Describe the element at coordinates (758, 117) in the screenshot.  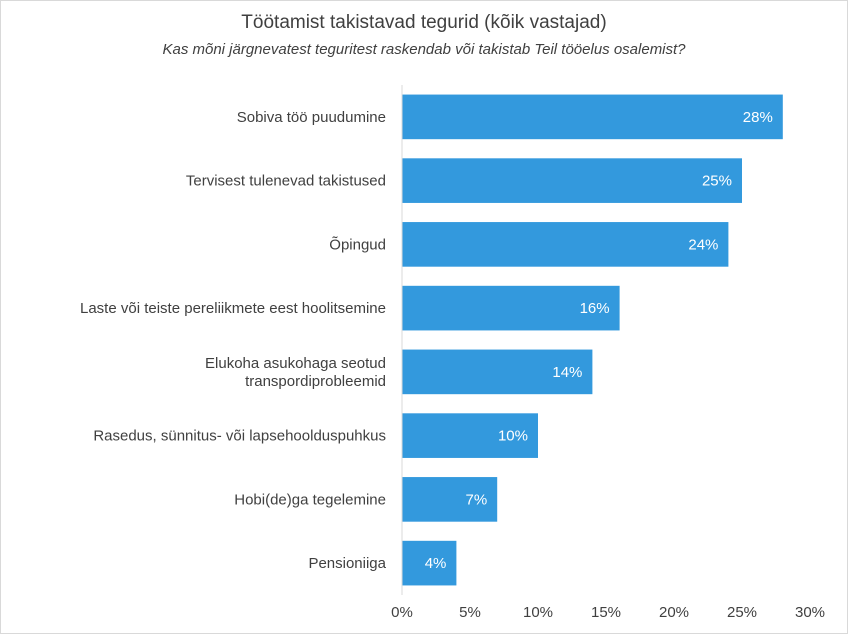
I see `value-label: 28%` at that location.